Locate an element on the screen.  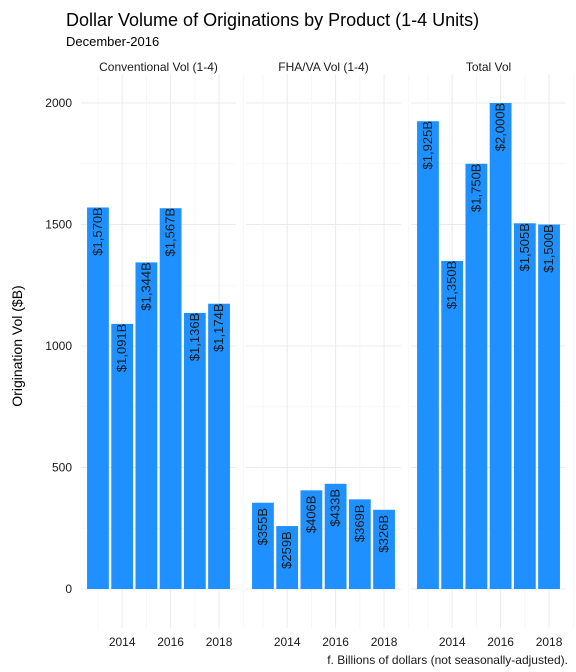
y-tick-label: 1000 is located at coordinates (58, 346).